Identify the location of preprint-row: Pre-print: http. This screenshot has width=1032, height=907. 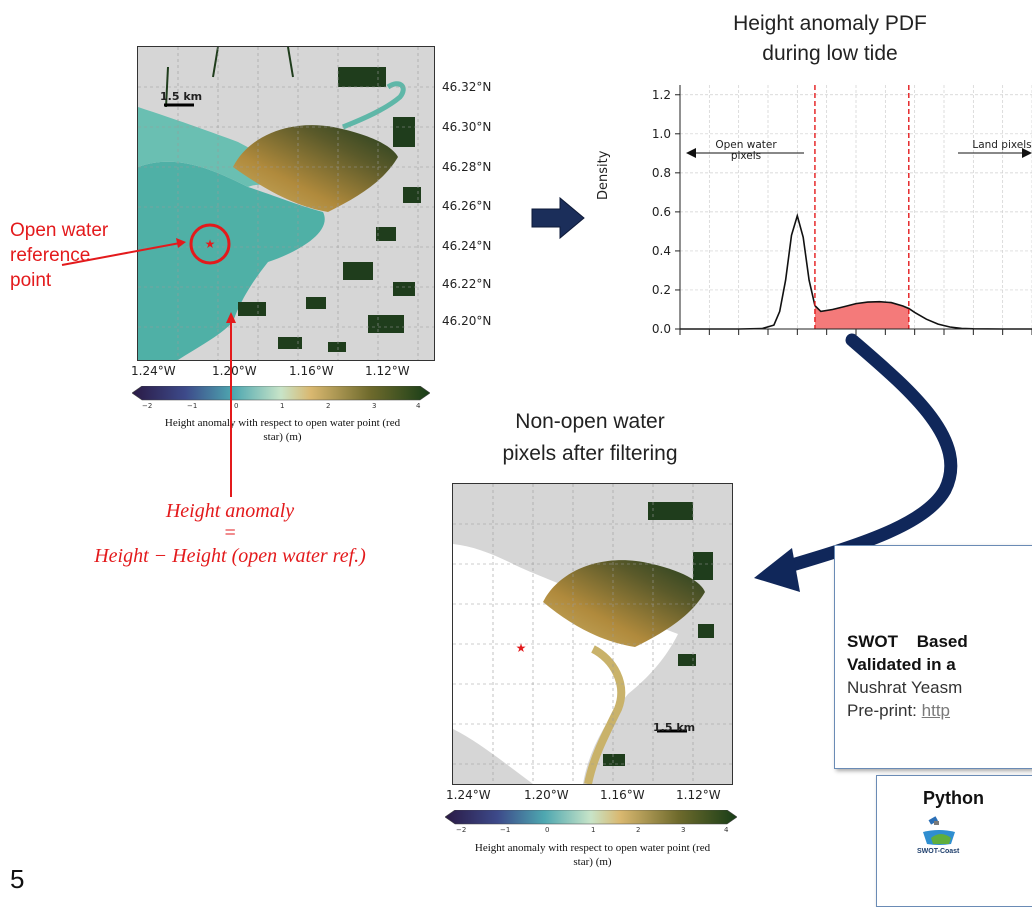
(899, 710).